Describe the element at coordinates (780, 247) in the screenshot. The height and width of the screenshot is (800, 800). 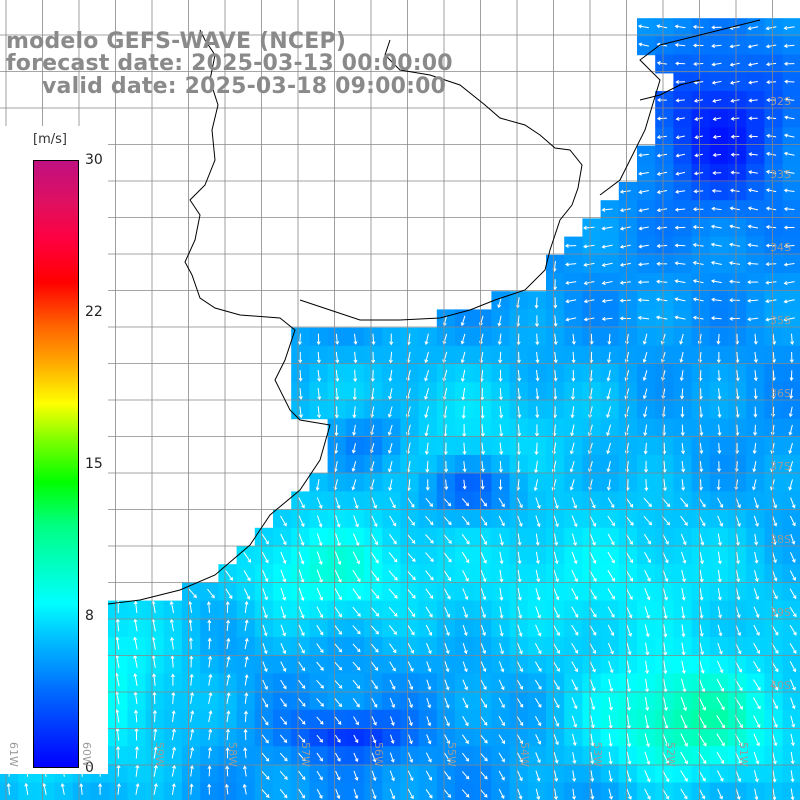
I see `lat-label-34s: 34S` at that location.